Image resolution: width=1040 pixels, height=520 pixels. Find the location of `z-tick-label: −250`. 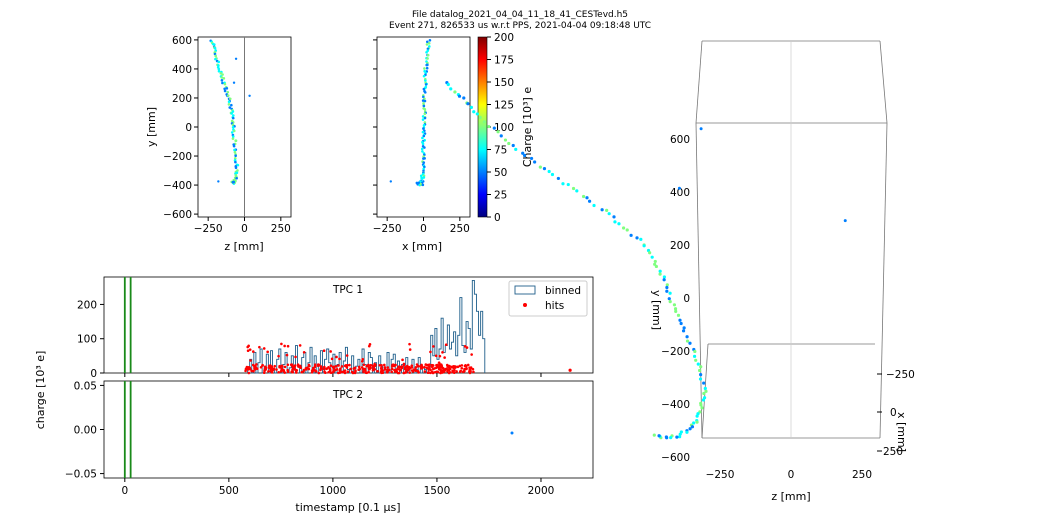

z-tick-label: −250 is located at coordinates (720, 475).